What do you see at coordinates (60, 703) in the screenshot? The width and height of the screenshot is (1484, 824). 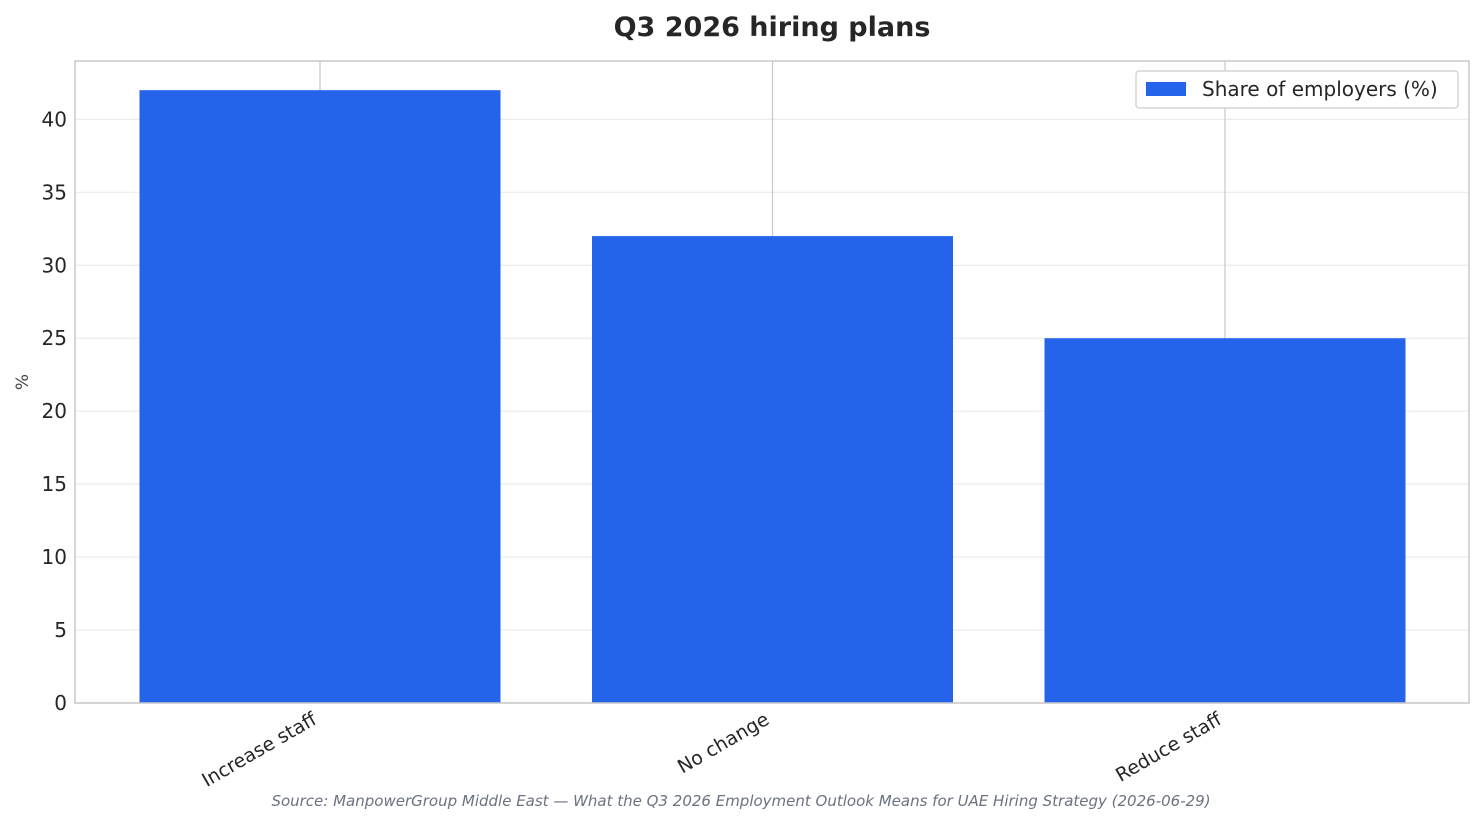 I see `y-tick-label: 0` at bounding box center [60, 703].